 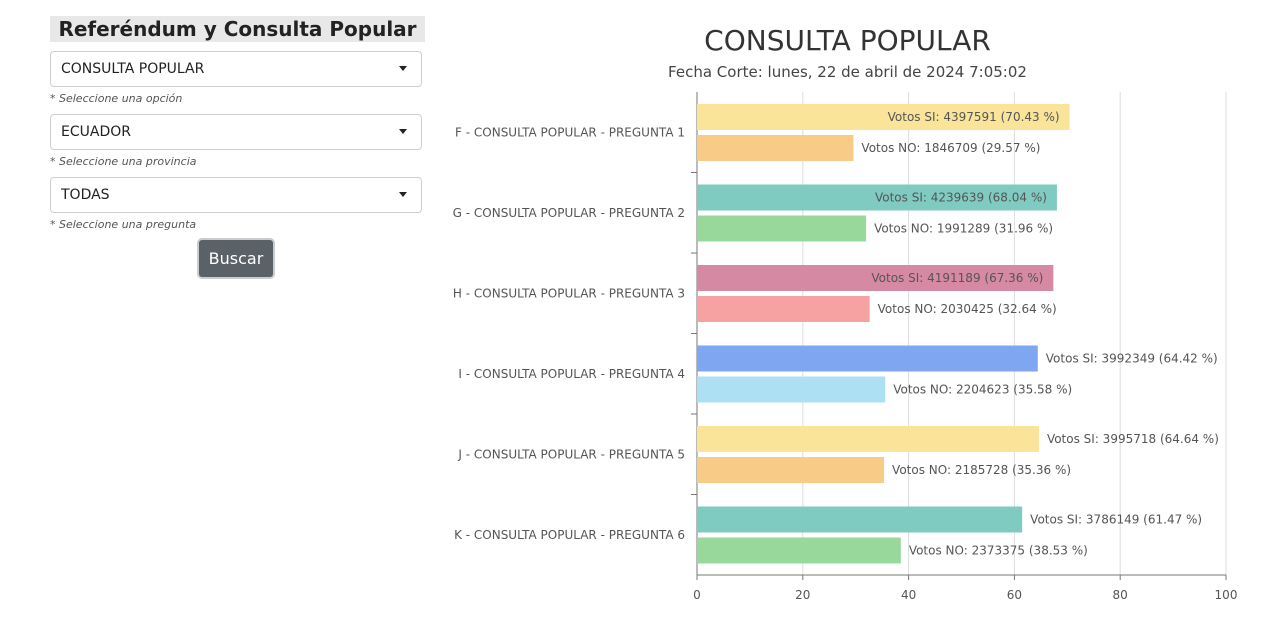 I want to click on data-label-si: Votos SI: 4239639 (68.04 %), so click(x=961, y=198).